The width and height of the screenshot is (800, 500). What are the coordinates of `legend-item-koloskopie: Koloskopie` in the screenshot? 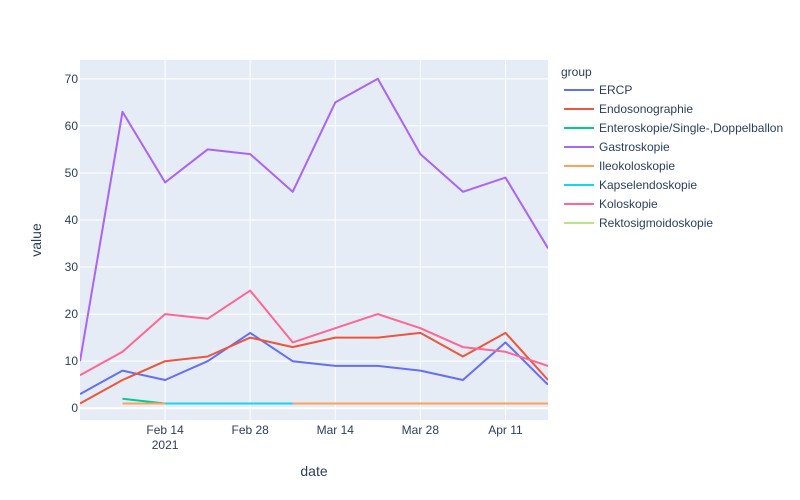 It's located at (611, 204).